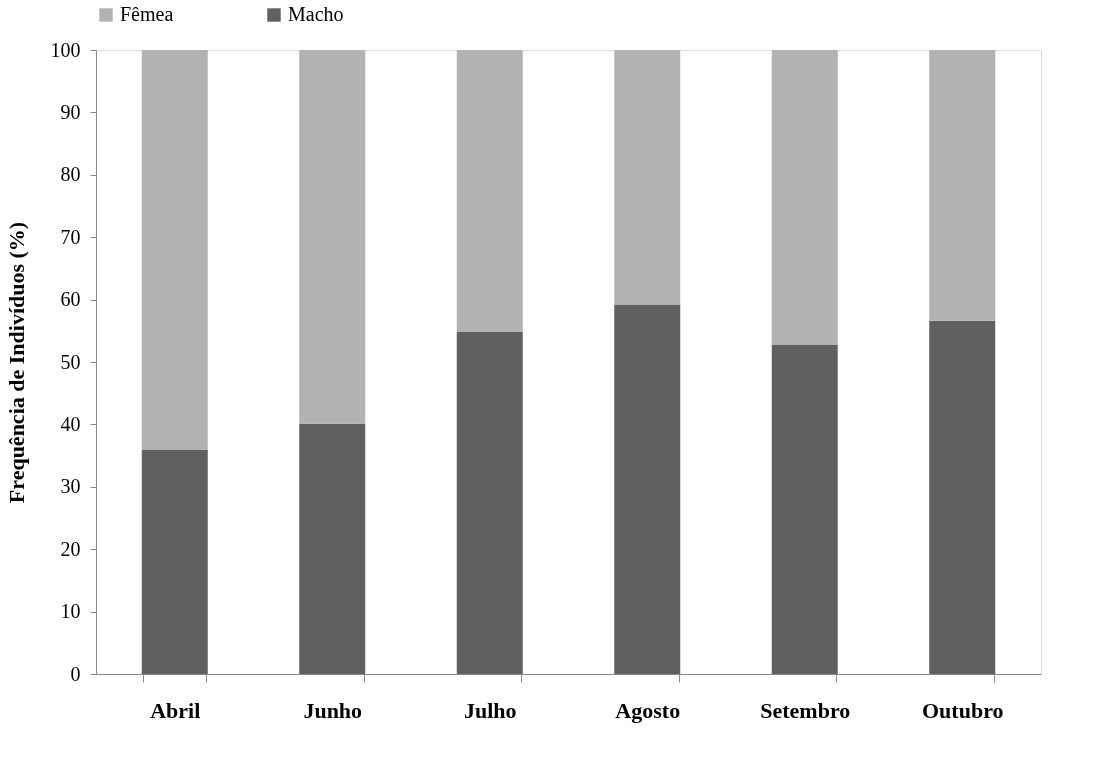 The width and height of the screenshot is (1117, 769). What do you see at coordinates (70, 361) in the screenshot?
I see `y-tick-label: 50` at bounding box center [70, 361].